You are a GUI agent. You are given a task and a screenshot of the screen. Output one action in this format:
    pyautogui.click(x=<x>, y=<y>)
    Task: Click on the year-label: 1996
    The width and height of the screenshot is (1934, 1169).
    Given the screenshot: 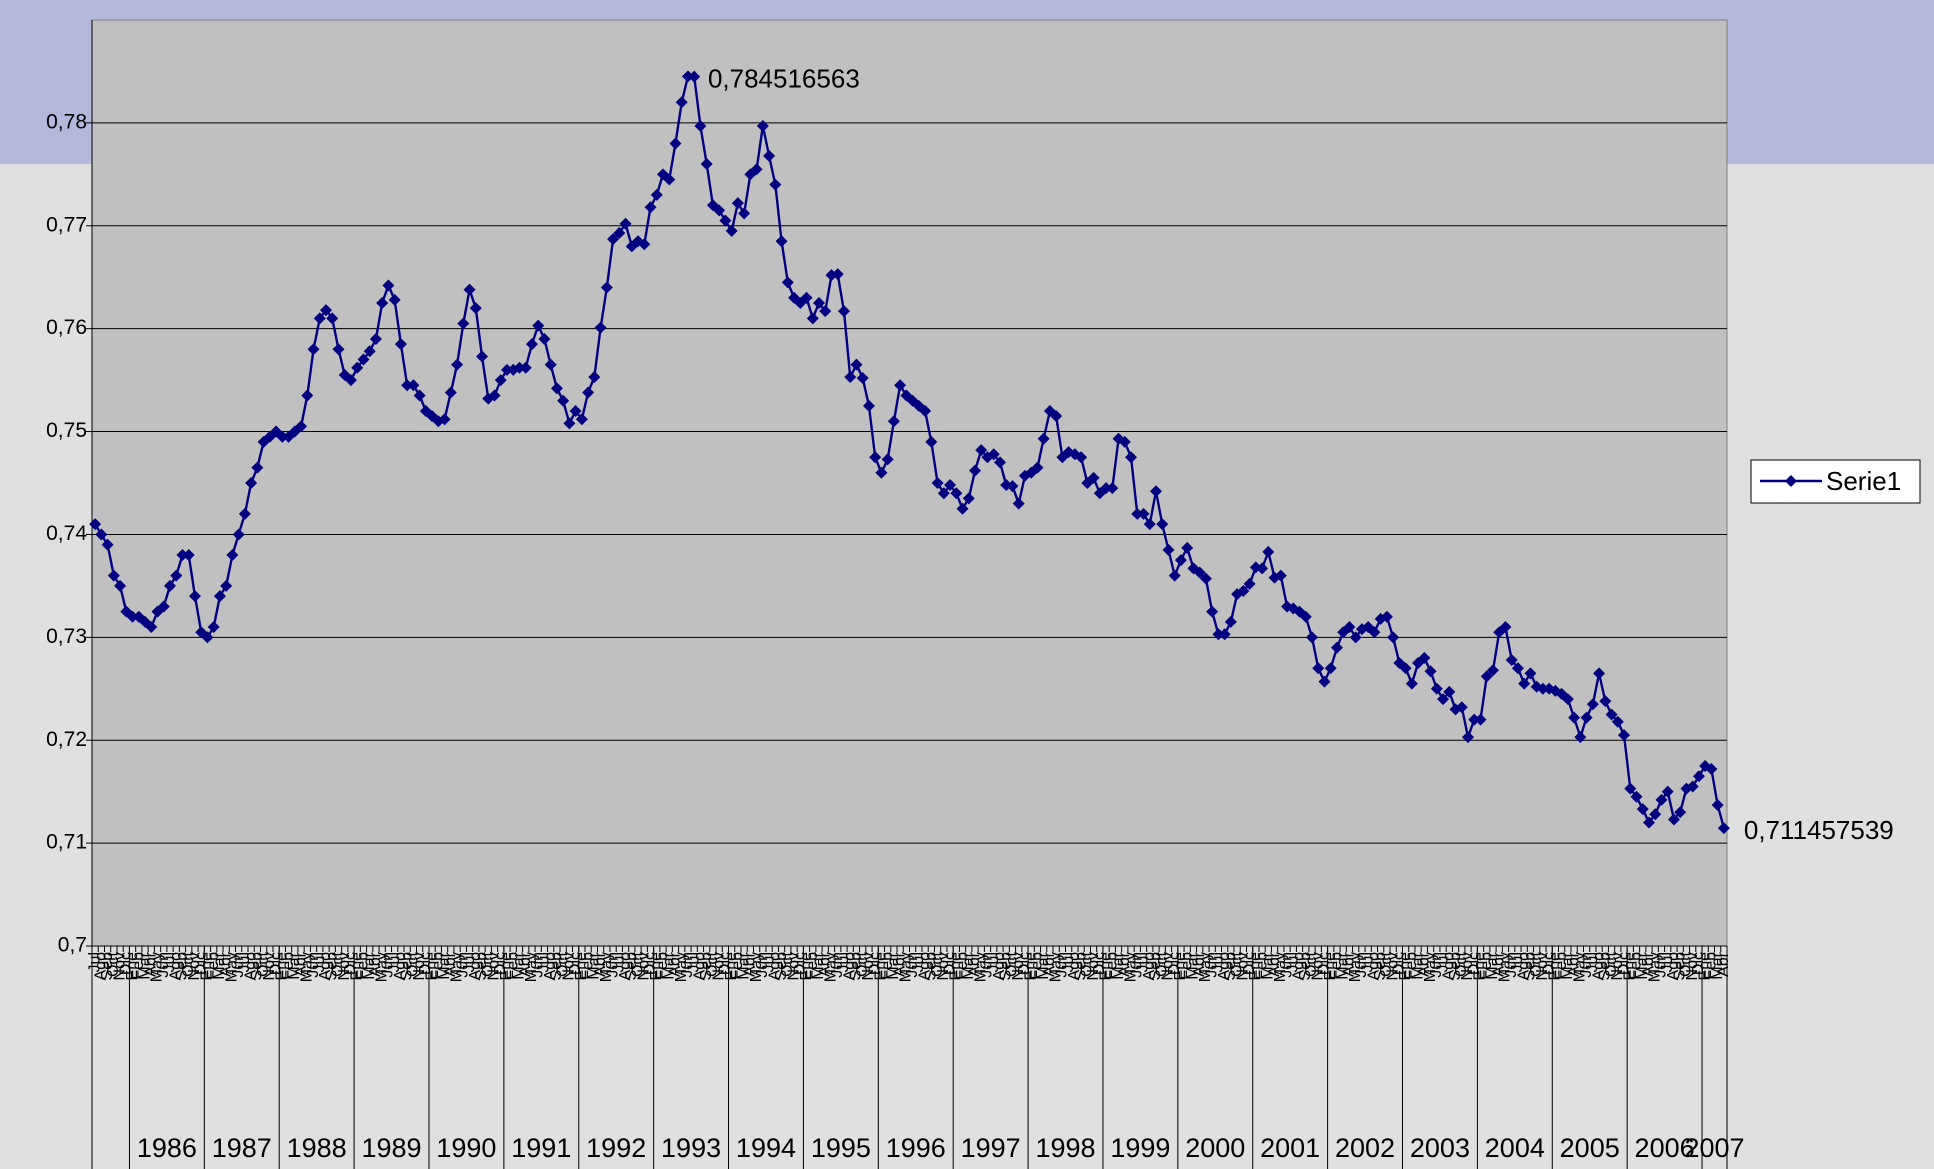 What is the action you would take?
    pyautogui.click(x=916, y=1148)
    